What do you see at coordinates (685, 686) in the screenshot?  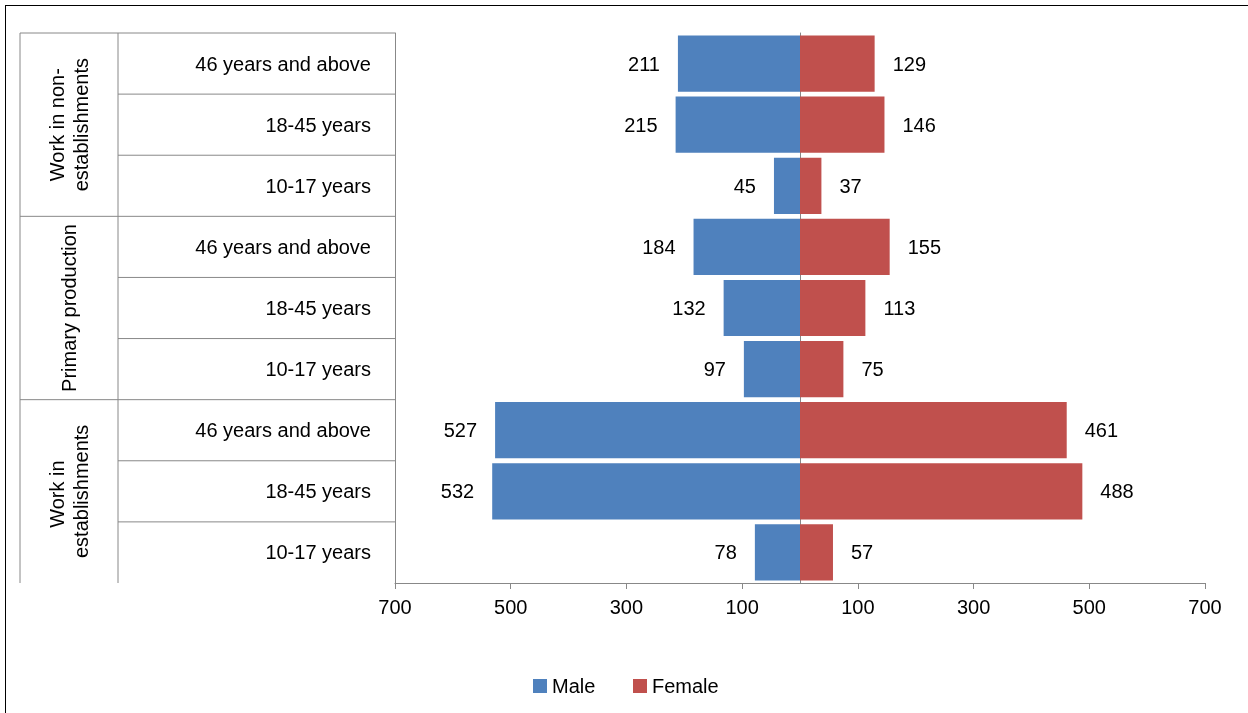 I see `legend-label: Female` at bounding box center [685, 686].